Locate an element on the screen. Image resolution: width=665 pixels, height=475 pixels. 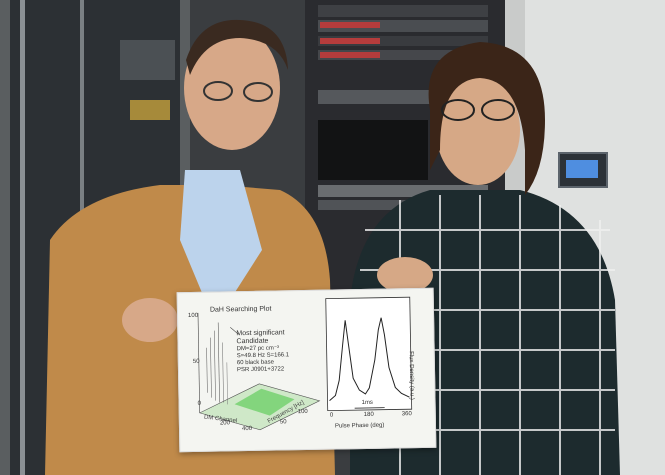
pulse-profile-line is located at coordinates (369, 359).